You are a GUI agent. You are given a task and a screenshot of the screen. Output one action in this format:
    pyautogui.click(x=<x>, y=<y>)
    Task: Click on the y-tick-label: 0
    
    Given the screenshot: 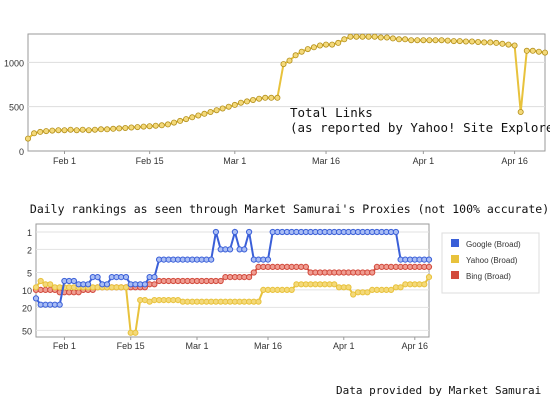 What is the action you would take?
    pyautogui.click(x=21, y=152)
    